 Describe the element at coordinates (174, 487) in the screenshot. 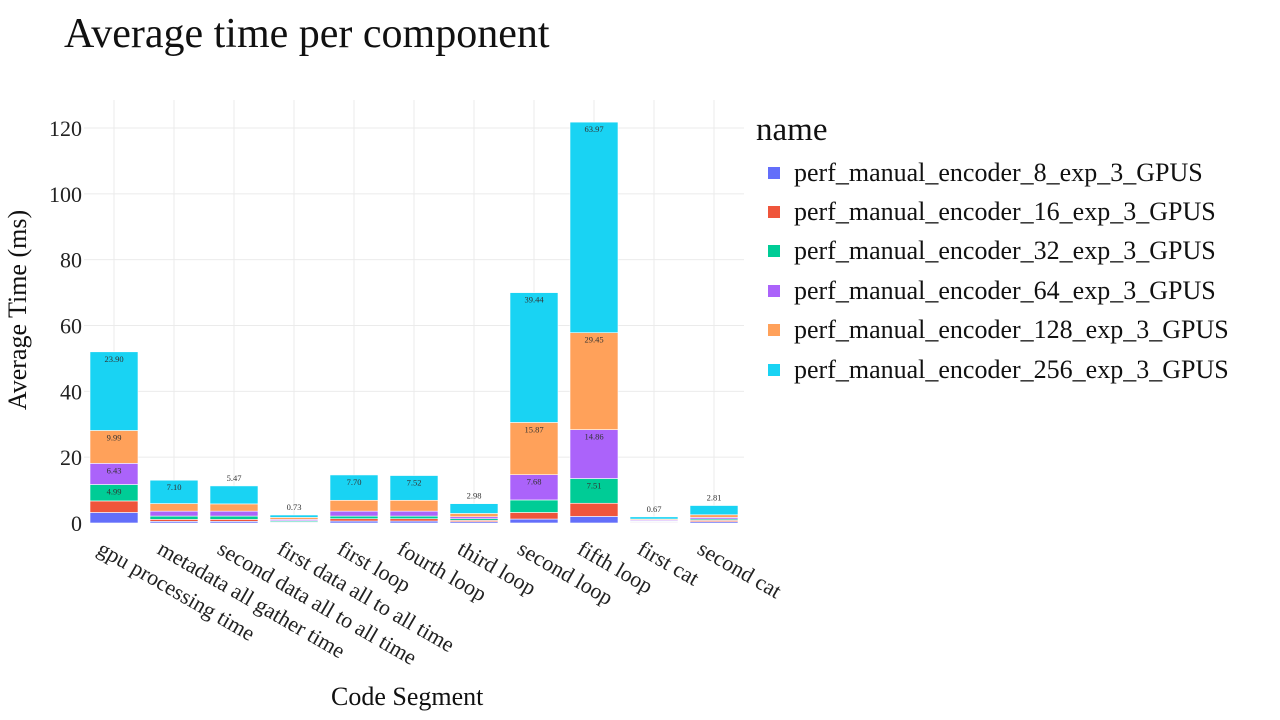

I see `data-label: 7.10` at that location.